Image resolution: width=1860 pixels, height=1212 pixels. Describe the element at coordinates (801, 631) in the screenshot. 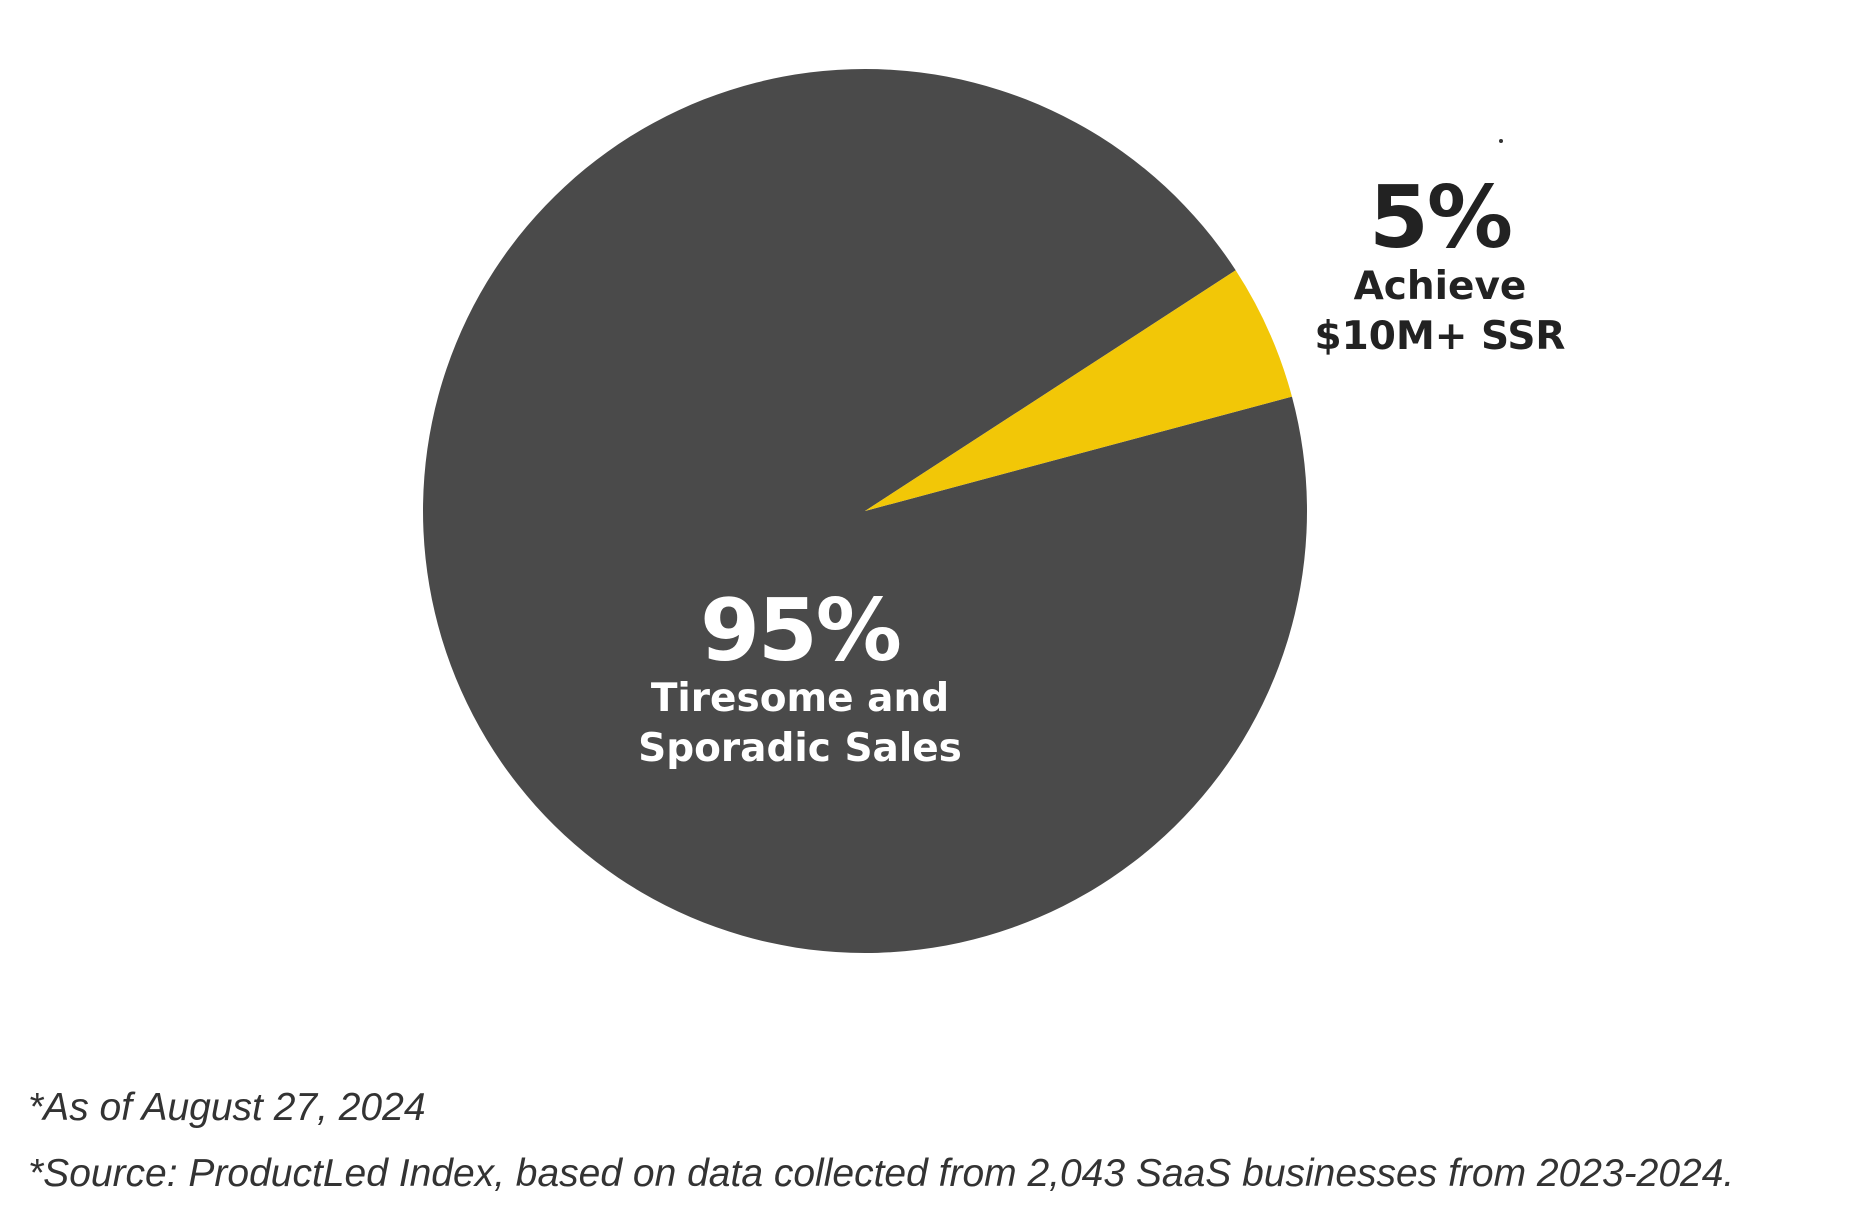

I see `slice-percent-label-major: 95%` at that location.